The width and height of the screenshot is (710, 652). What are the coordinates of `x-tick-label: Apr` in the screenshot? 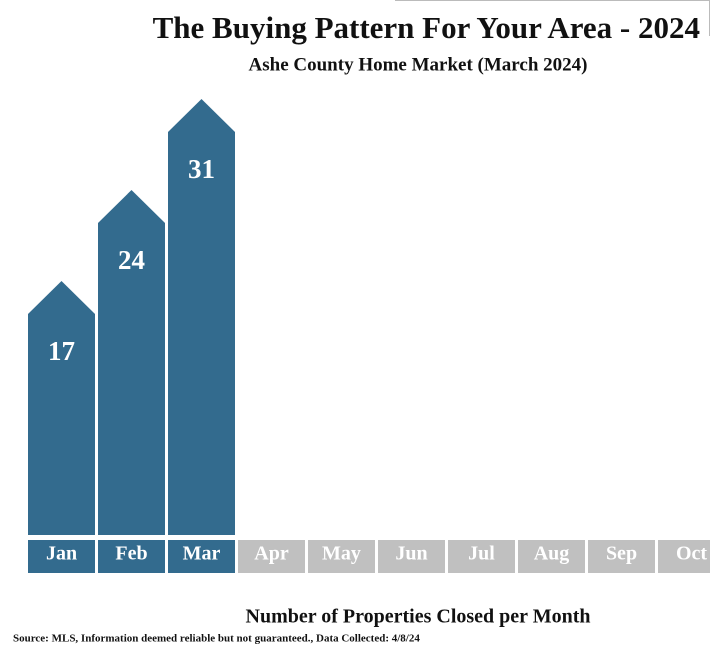 It's located at (271, 554).